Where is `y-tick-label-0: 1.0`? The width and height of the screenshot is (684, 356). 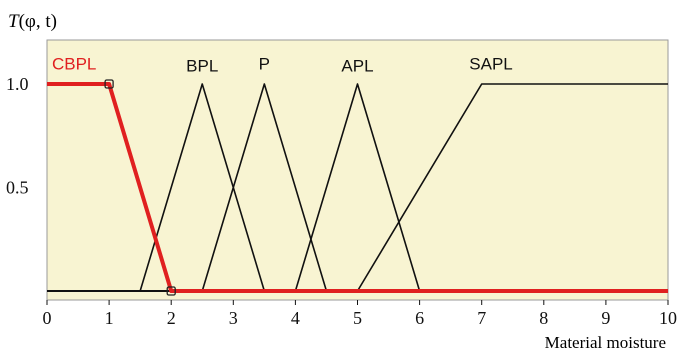 y-tick-label-0: 1.0 is located at coordinates (17, 84).